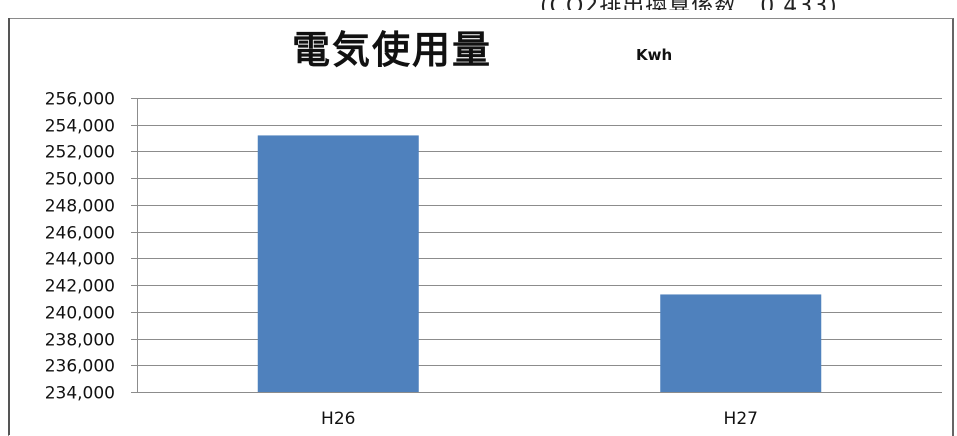  I want to click on y-tick-label: 256,000, so click(80, 100).